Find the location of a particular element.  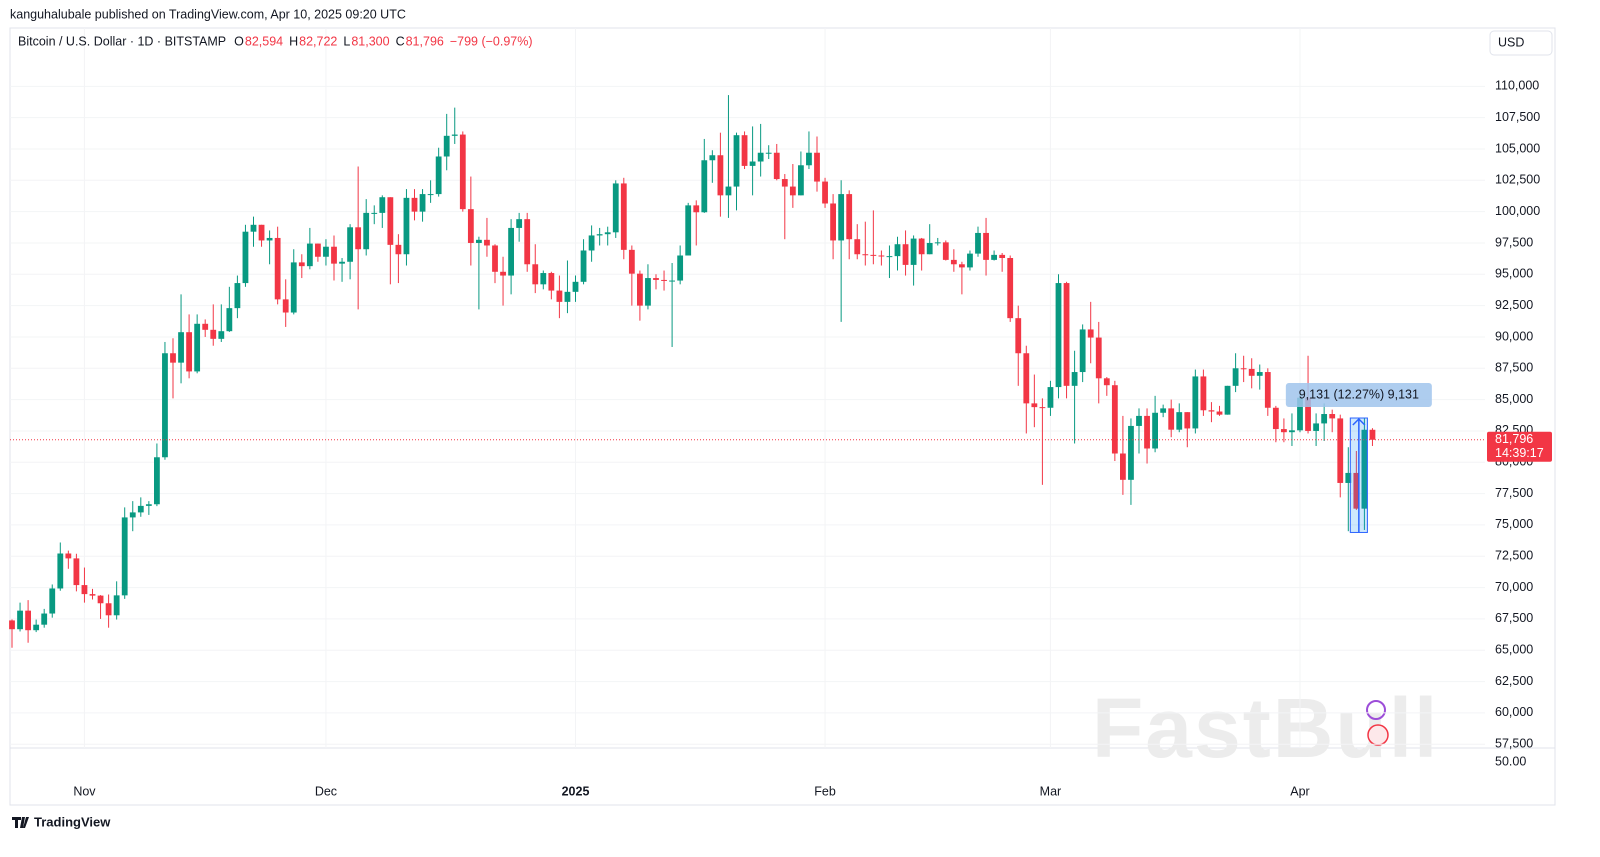

y-tick-label: 97,500 is located at coordinates (1514, 242).